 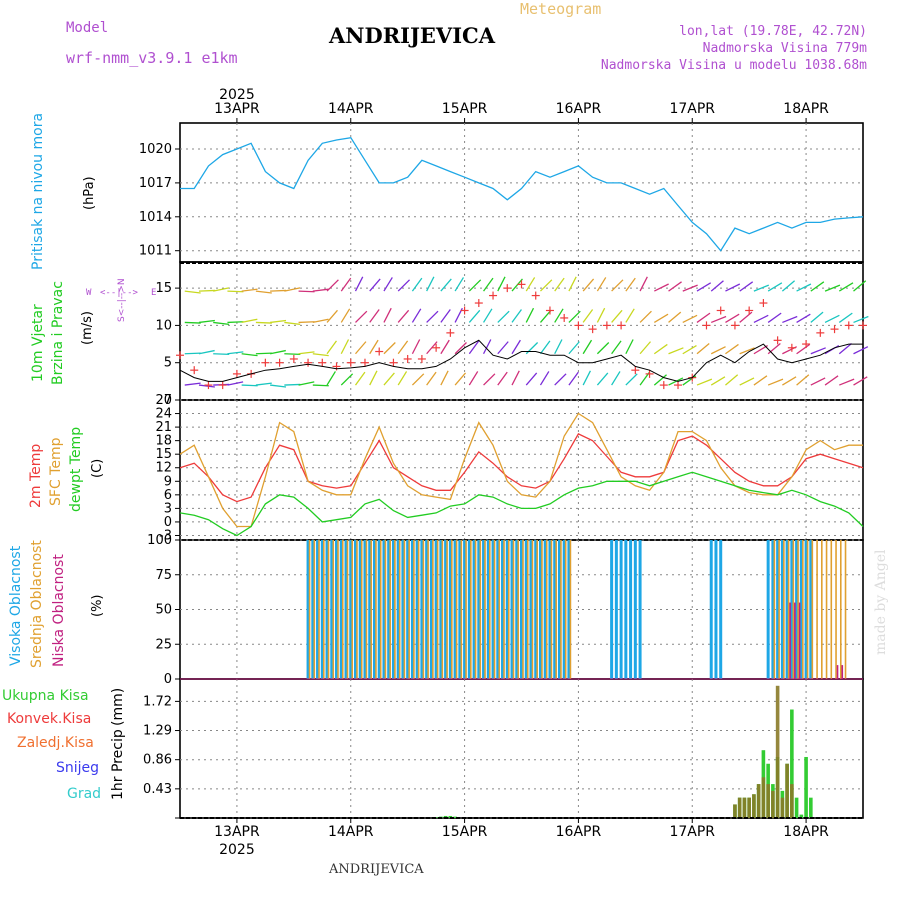 I want to click on y-tick-label: 1.72, so click(x=157, y=701).